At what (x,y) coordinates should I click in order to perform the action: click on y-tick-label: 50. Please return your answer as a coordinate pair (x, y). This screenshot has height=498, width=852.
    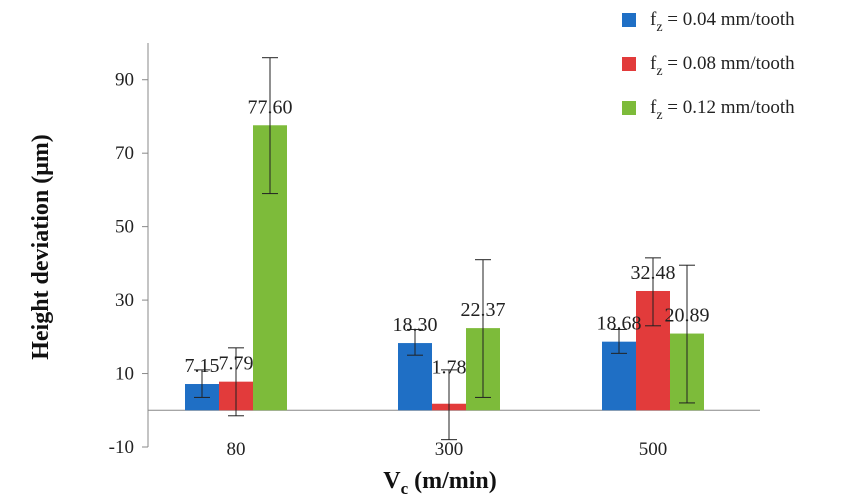
    Looking at the image, I should click on (124, 227).